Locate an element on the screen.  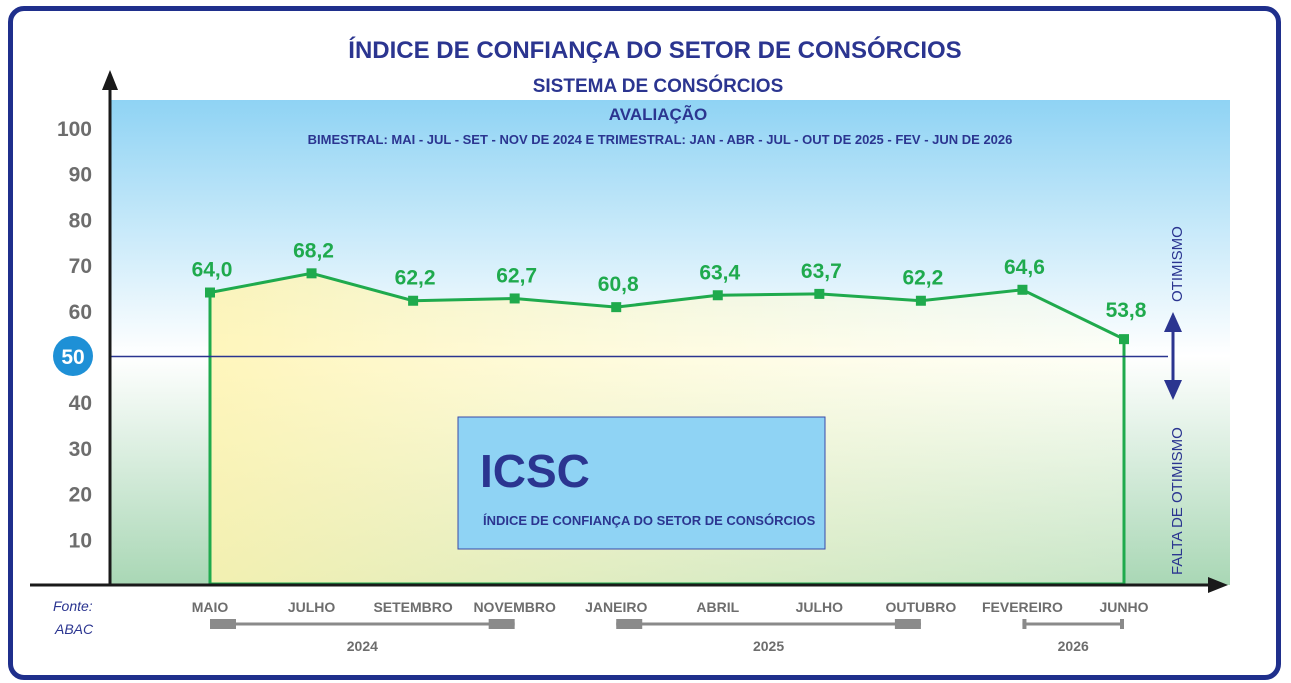
data-label-9: 53,8 is located at coordinates (1126, 310).